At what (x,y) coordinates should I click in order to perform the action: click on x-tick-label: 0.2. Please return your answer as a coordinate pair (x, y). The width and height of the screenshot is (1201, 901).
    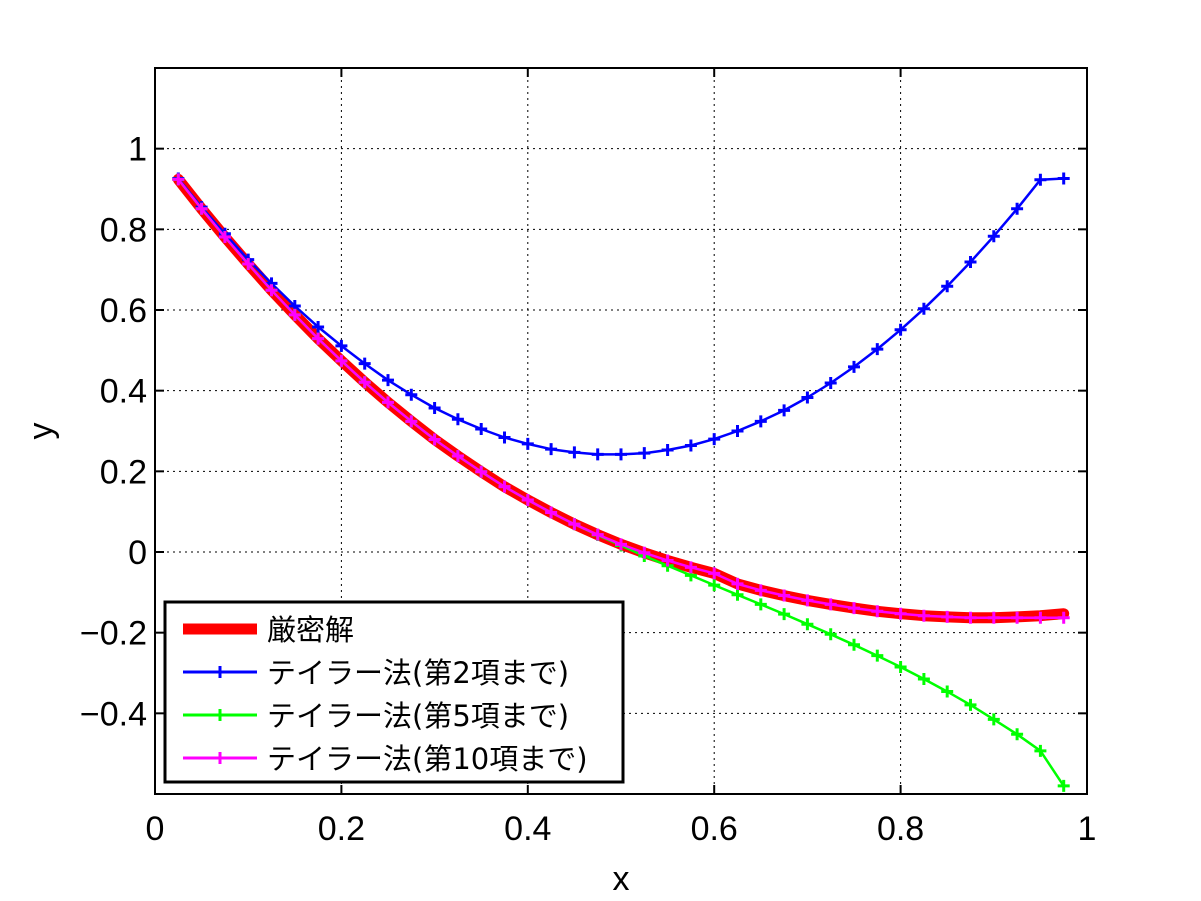
    Looking at the image, I should click on (341, 829).